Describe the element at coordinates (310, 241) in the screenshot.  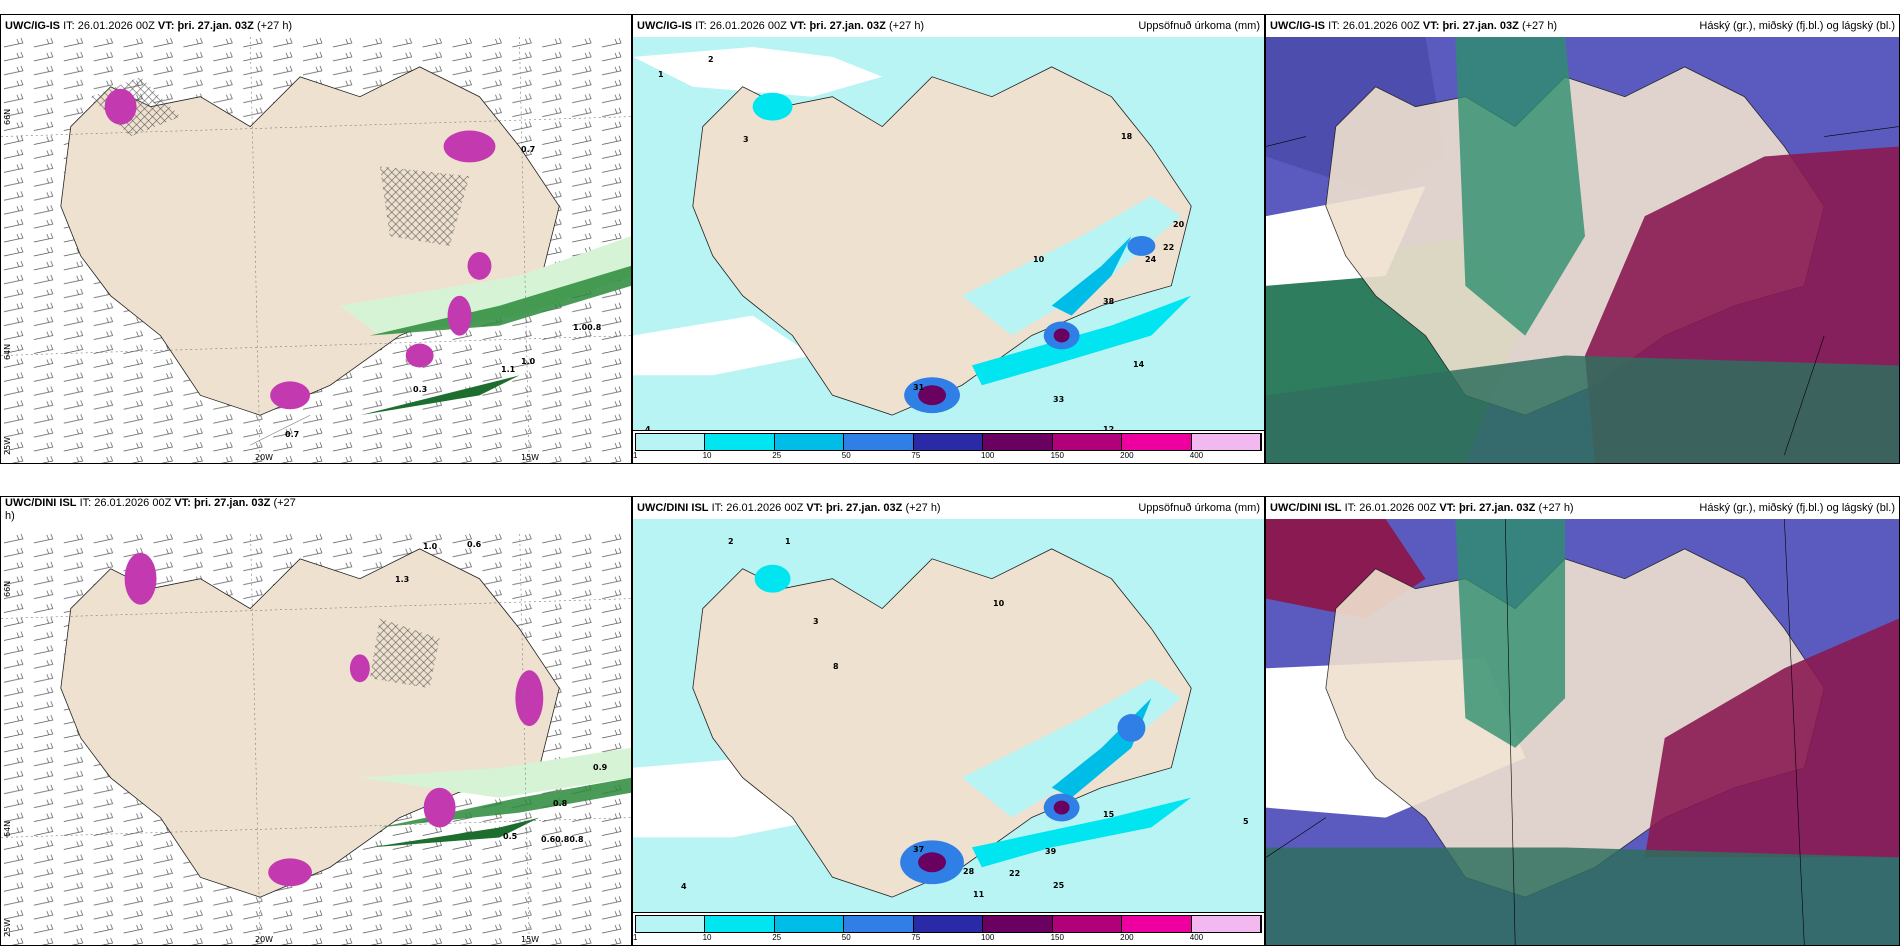
I see `iceland-land` at that location.